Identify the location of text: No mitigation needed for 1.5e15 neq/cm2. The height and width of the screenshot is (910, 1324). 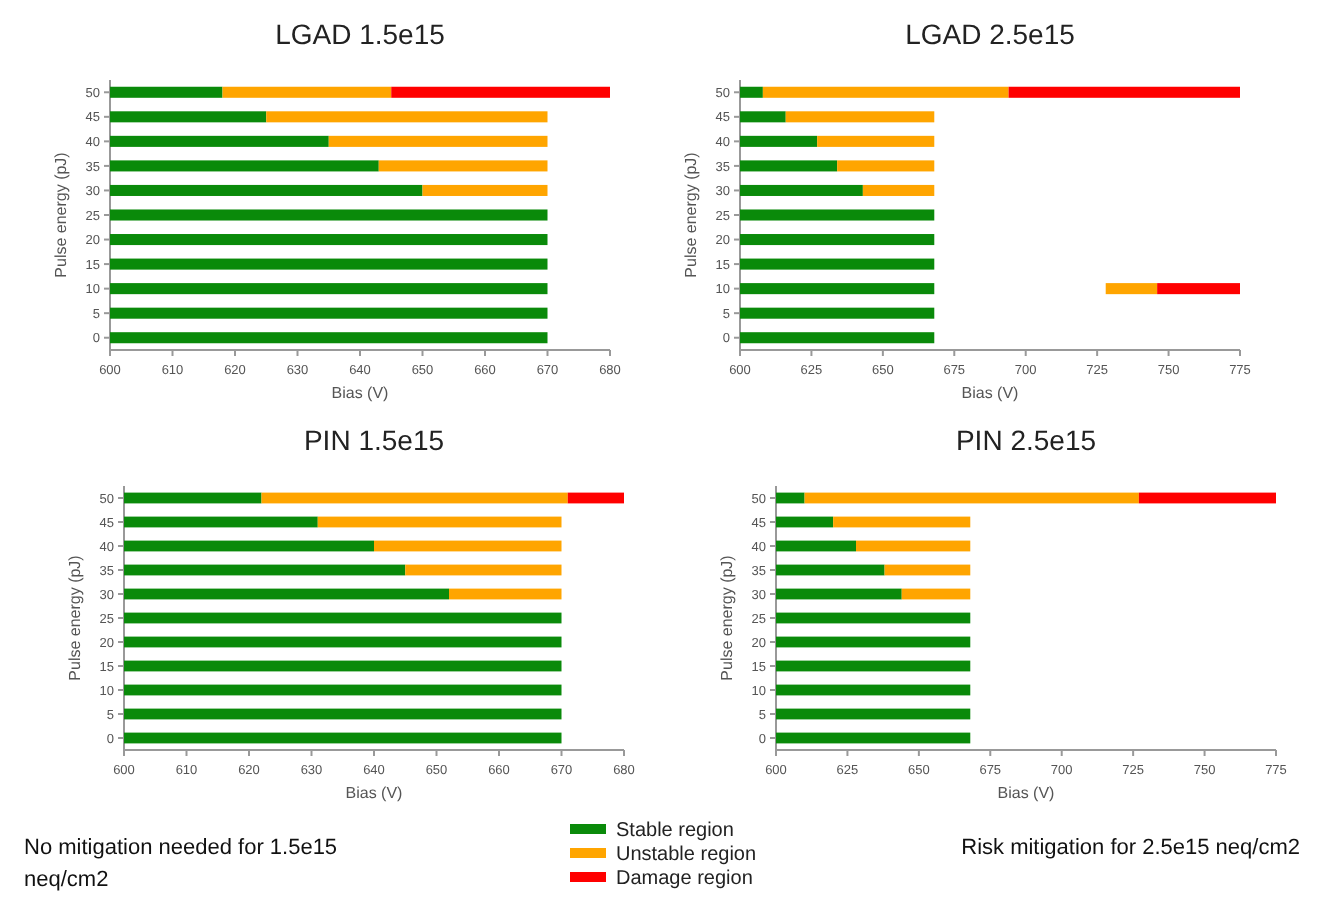
(181, 864).